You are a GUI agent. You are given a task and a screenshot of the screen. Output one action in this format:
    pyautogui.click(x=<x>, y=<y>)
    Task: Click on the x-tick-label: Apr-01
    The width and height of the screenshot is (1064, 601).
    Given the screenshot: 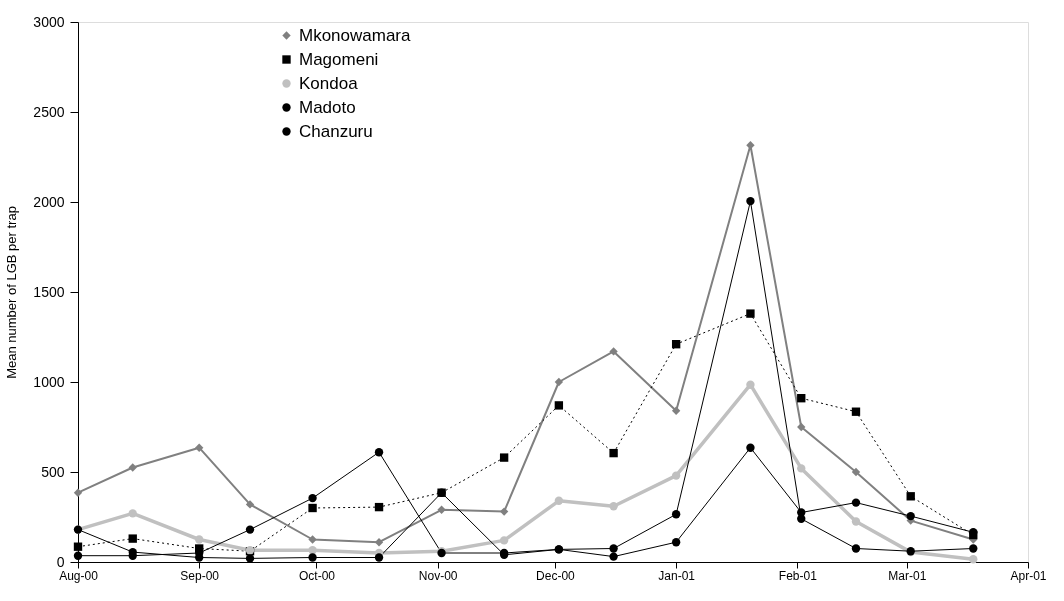 What is the action you would take?
    pyautogui.click(x=1028, y=575)
    